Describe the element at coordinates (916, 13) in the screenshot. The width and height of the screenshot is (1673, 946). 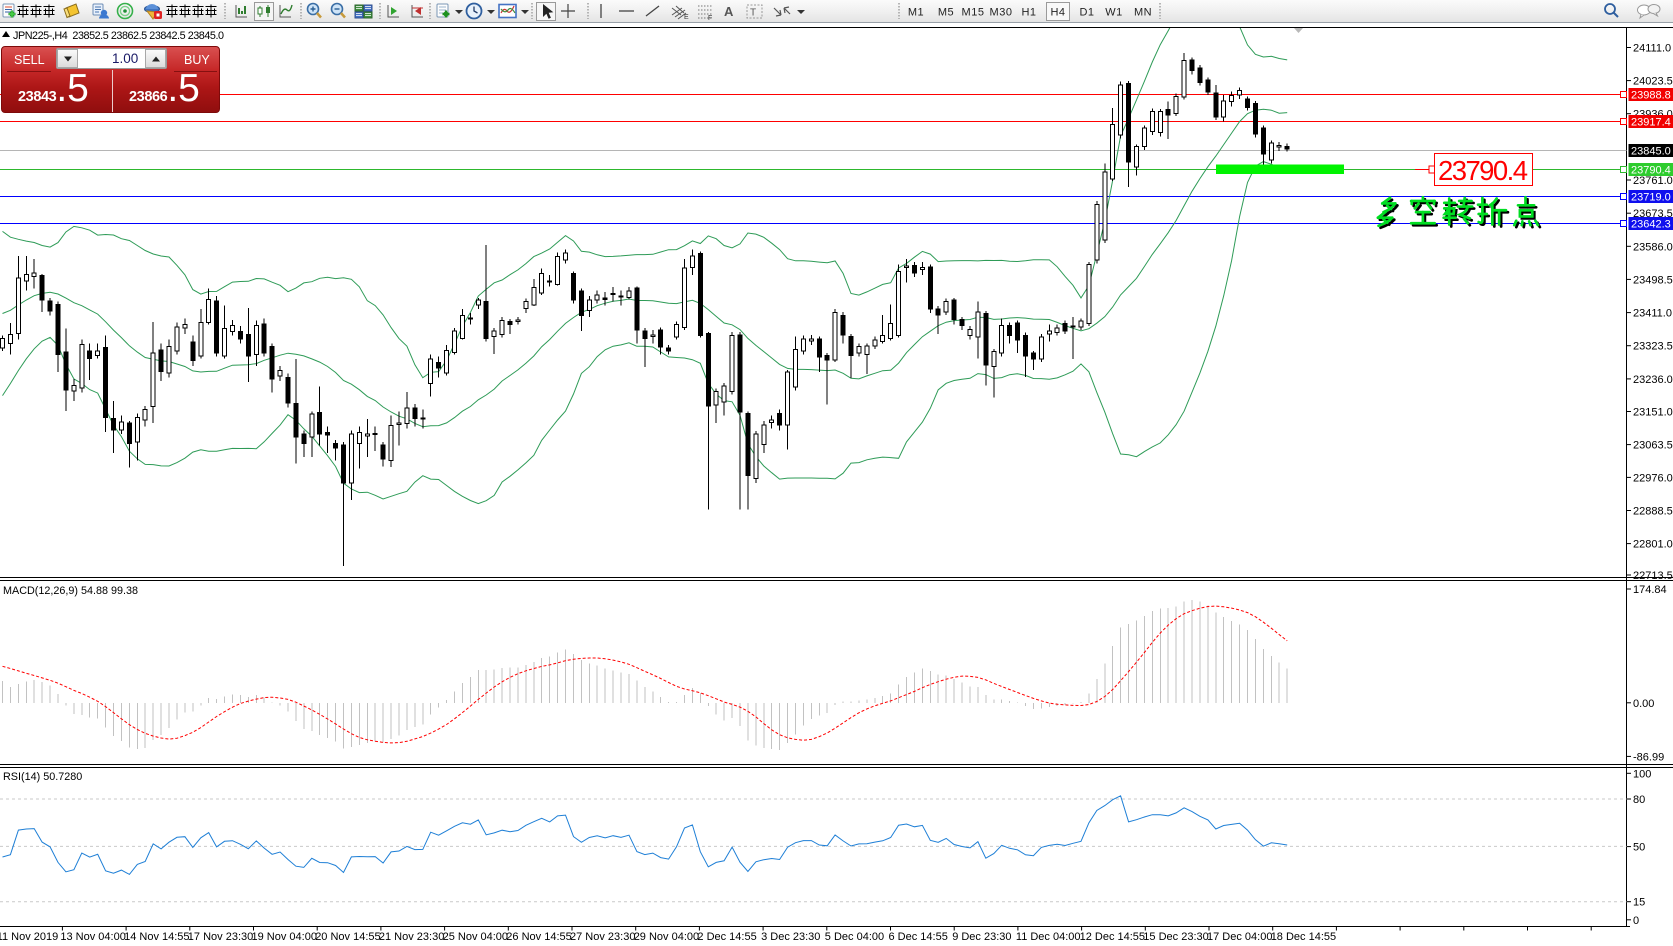
I see `svg-text: M1` at that location.